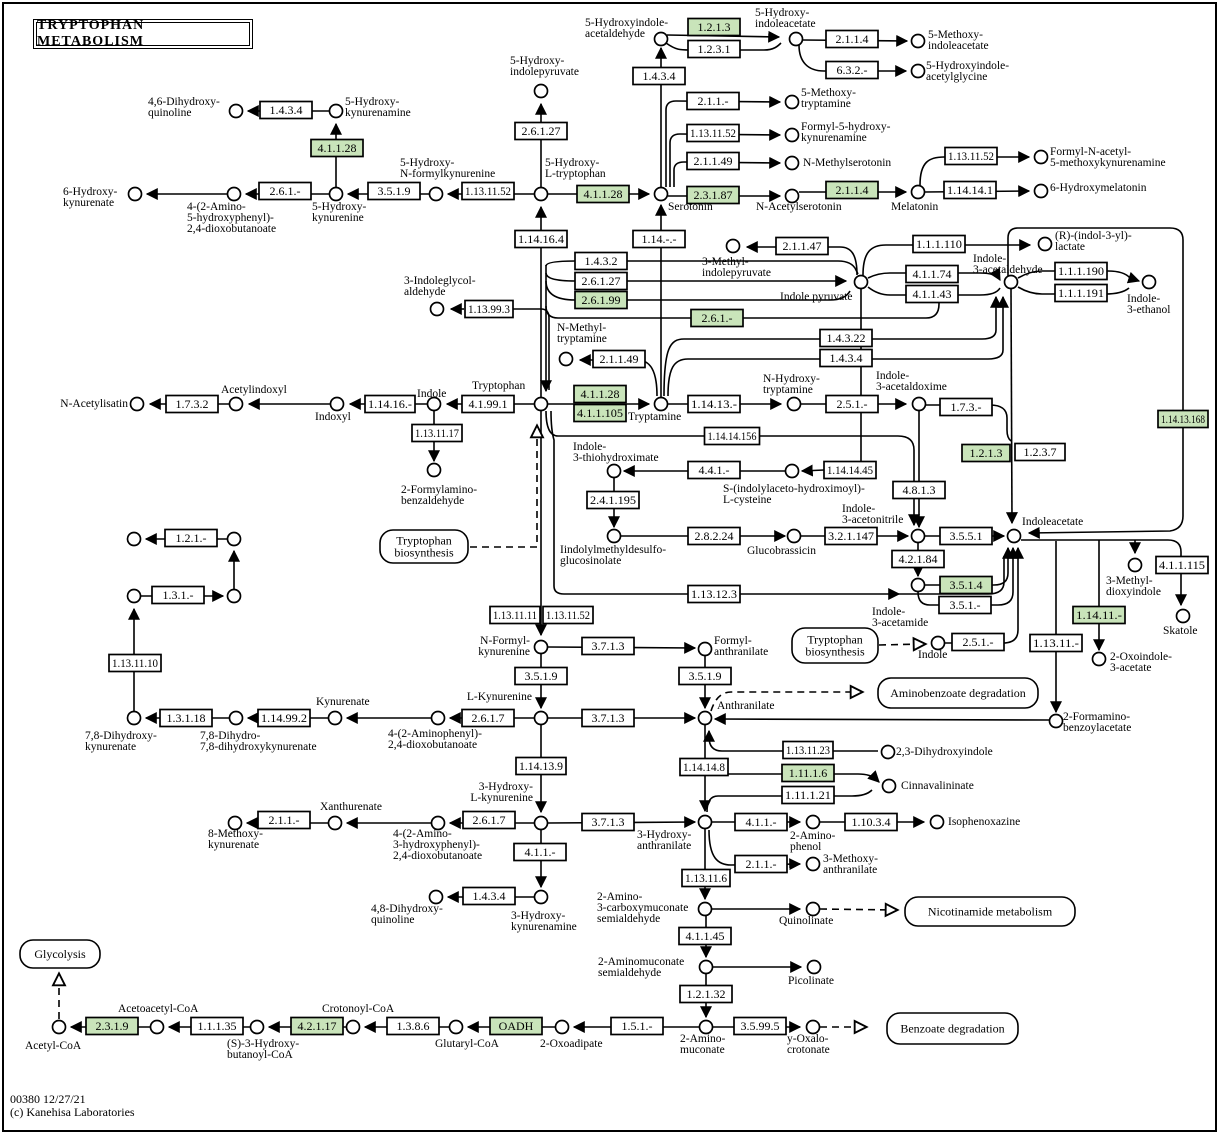  What do you see at coordinates (661, 404) in the screenshot?
I see `compound-tryptamine` at bounding box center [661, 404].